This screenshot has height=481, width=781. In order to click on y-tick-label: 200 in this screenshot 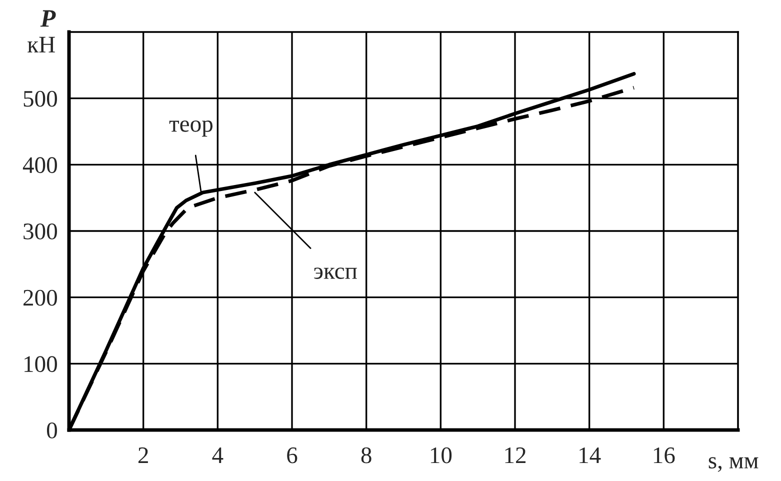, I will do `click(40, 298)`.